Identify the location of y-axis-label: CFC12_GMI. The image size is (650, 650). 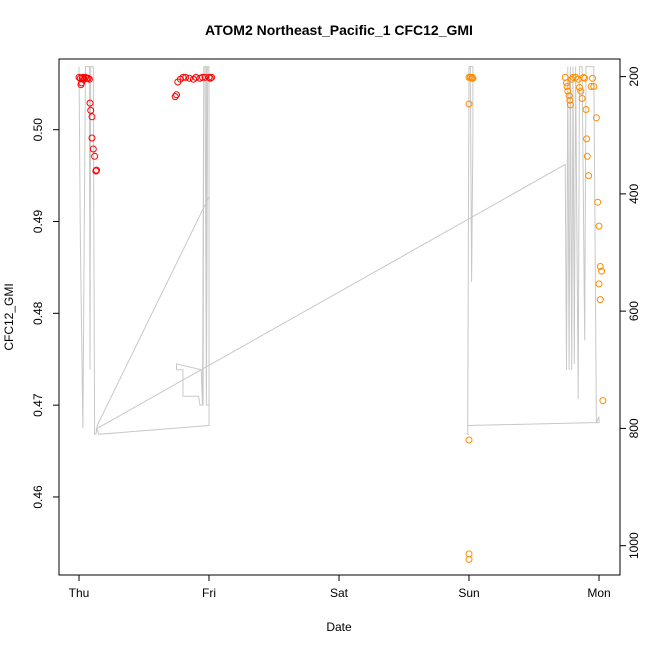
(9, 316).